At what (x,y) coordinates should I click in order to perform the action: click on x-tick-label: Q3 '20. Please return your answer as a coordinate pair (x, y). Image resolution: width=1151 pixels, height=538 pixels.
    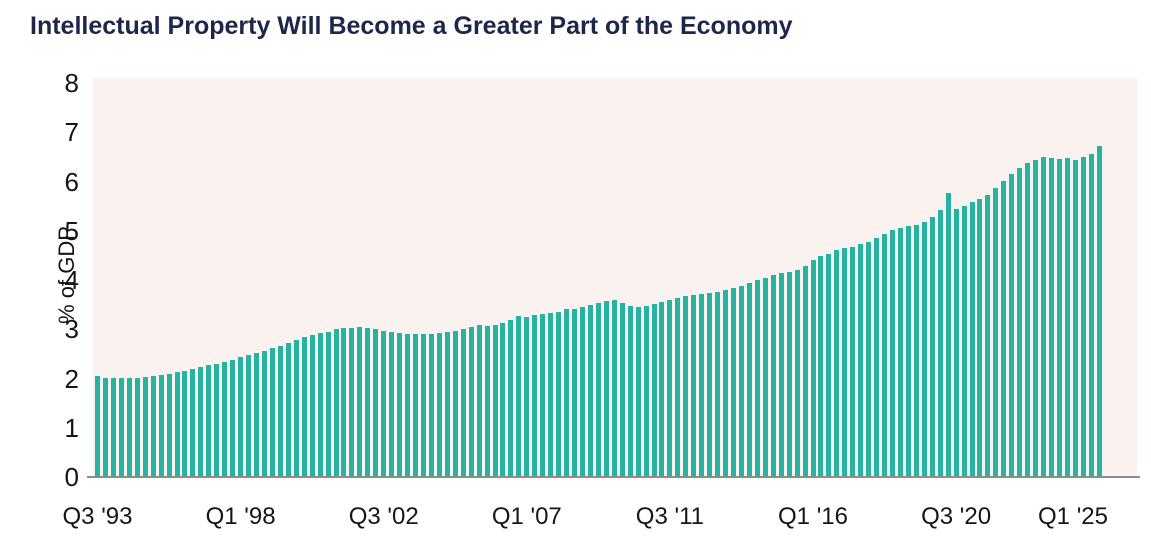
    Looking at the image, I should click on (956, 516).